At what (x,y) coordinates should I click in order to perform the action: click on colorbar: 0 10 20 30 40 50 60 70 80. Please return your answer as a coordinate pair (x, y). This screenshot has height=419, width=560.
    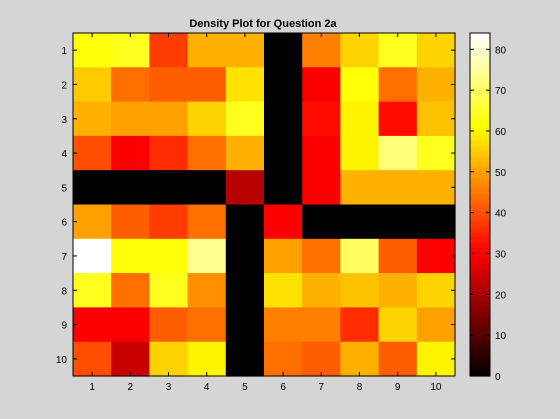
    Looking at the image, I should click on (488, 207).